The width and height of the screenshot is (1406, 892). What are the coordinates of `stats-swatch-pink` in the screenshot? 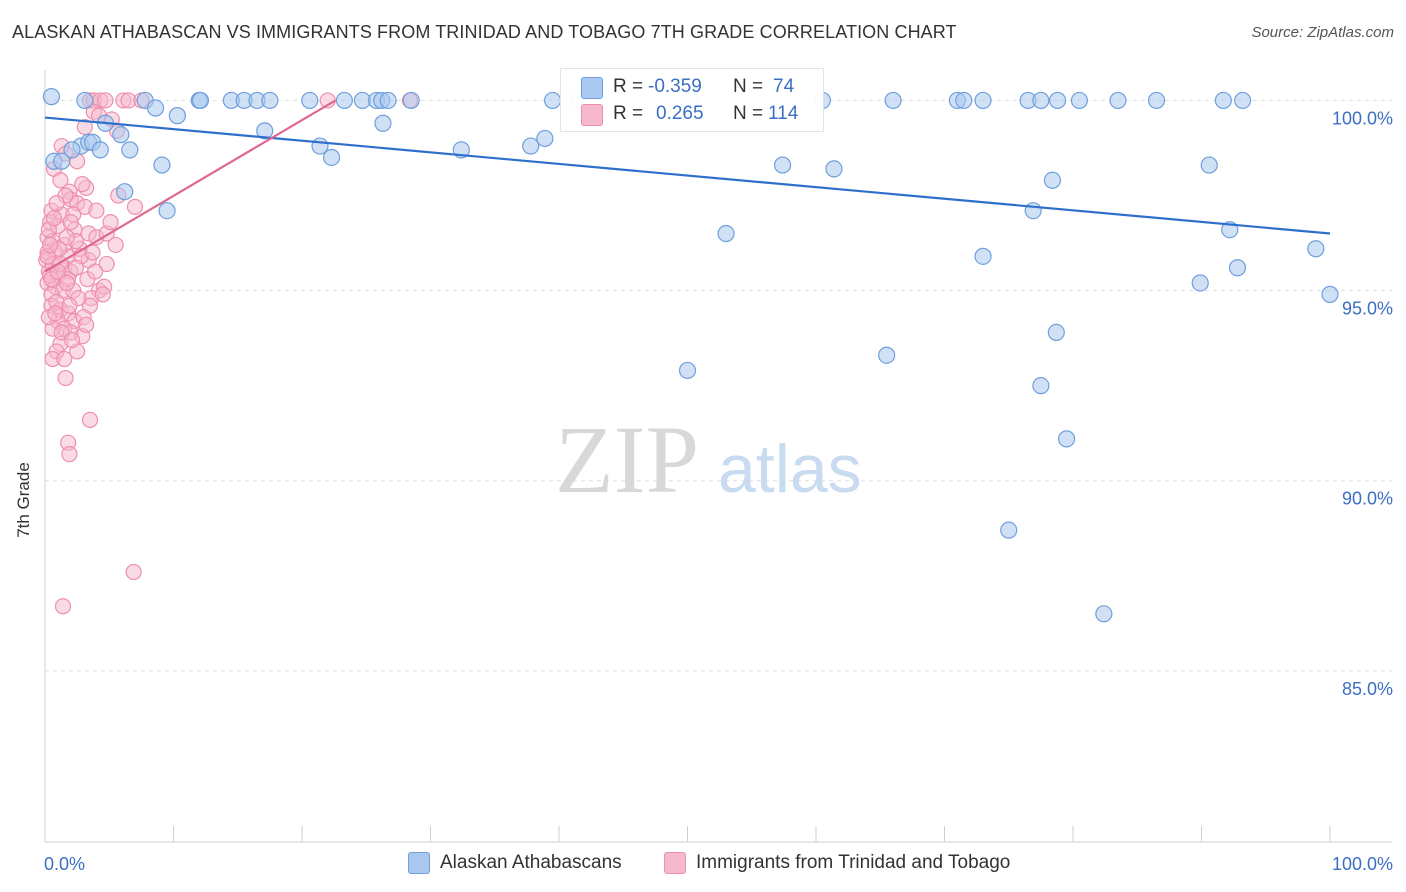 It's located at (592, 115).